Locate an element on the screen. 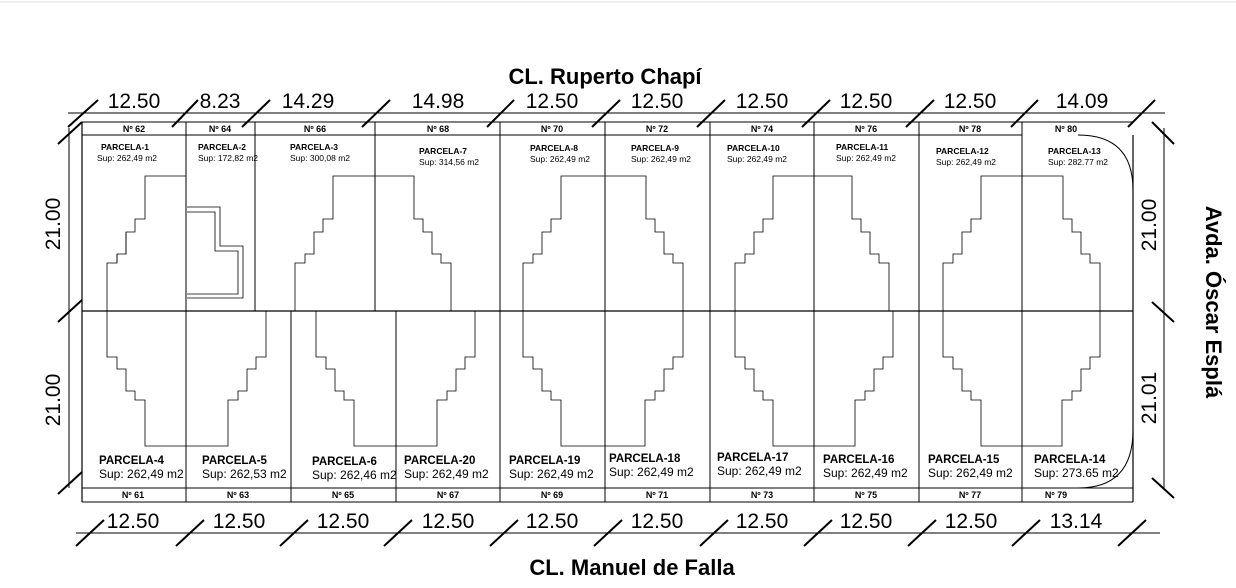 The width and height of the screenshot is (1236, 588). dim-top-8: 12.50 is located at coordinates (866, 101).